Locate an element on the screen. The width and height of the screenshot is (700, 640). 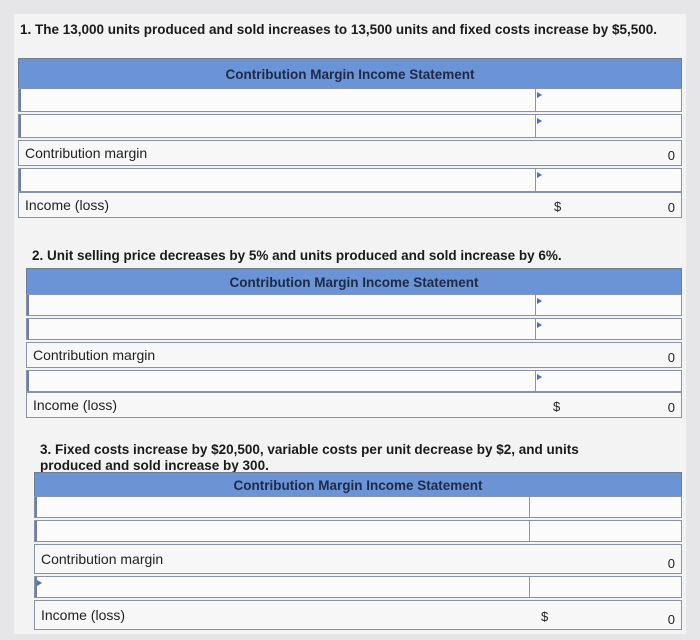
section-3-row-2-amount-input is located at coordinates (605, 531).